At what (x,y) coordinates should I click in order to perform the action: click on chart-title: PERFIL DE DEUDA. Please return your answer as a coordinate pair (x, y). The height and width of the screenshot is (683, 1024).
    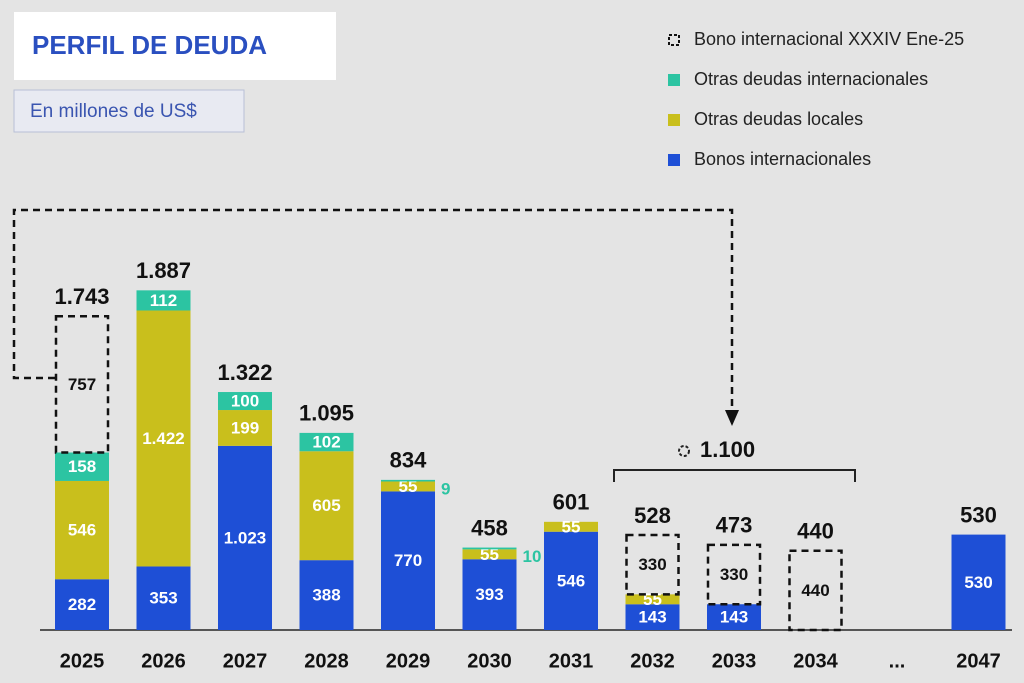
    Looking at the image, I should click on (149, 45).